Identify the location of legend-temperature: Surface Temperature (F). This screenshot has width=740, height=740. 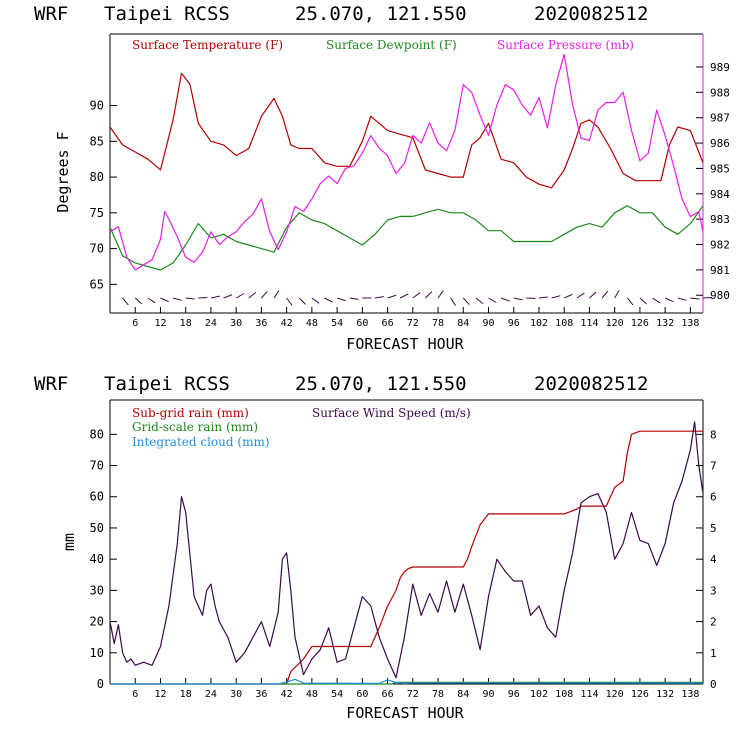
(207, 45).